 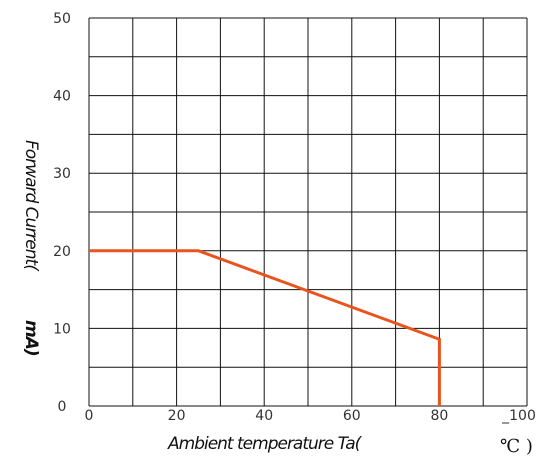 What do you see at coordinates (518, 416) in the screenshot?
I see `x-tick-label: _100` at bounding box center [518, 416].